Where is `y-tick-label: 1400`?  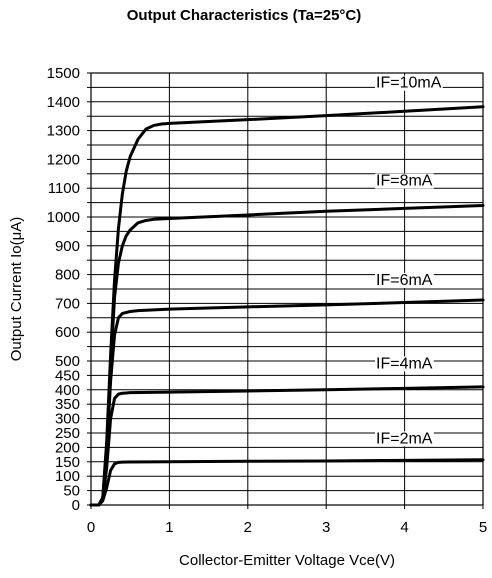
y-tick-label: 1400 is located at coordinates (63, 102).